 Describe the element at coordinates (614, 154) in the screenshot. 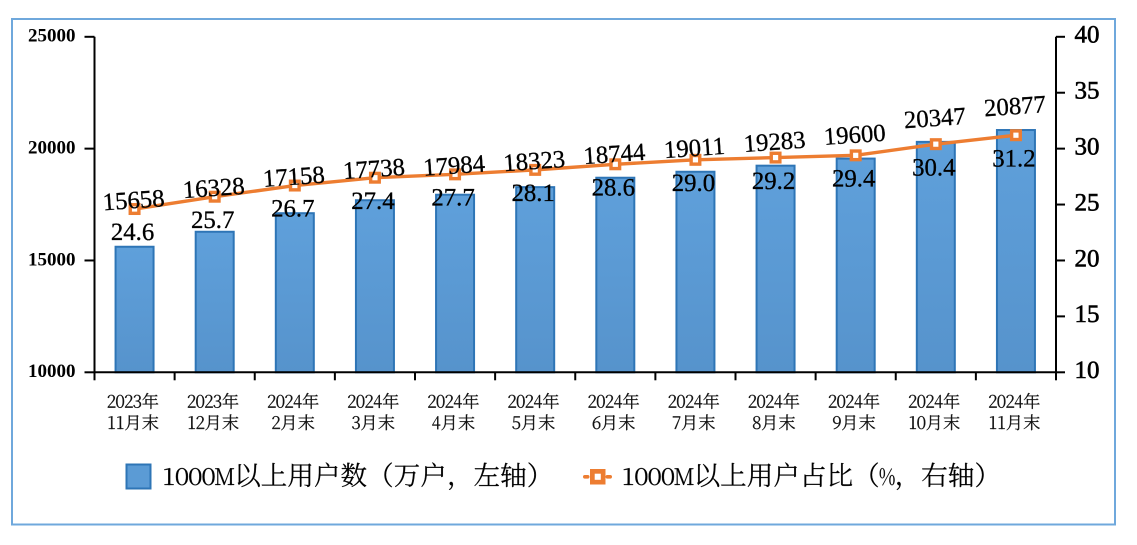

I see `svg-text: 18744` at that location.